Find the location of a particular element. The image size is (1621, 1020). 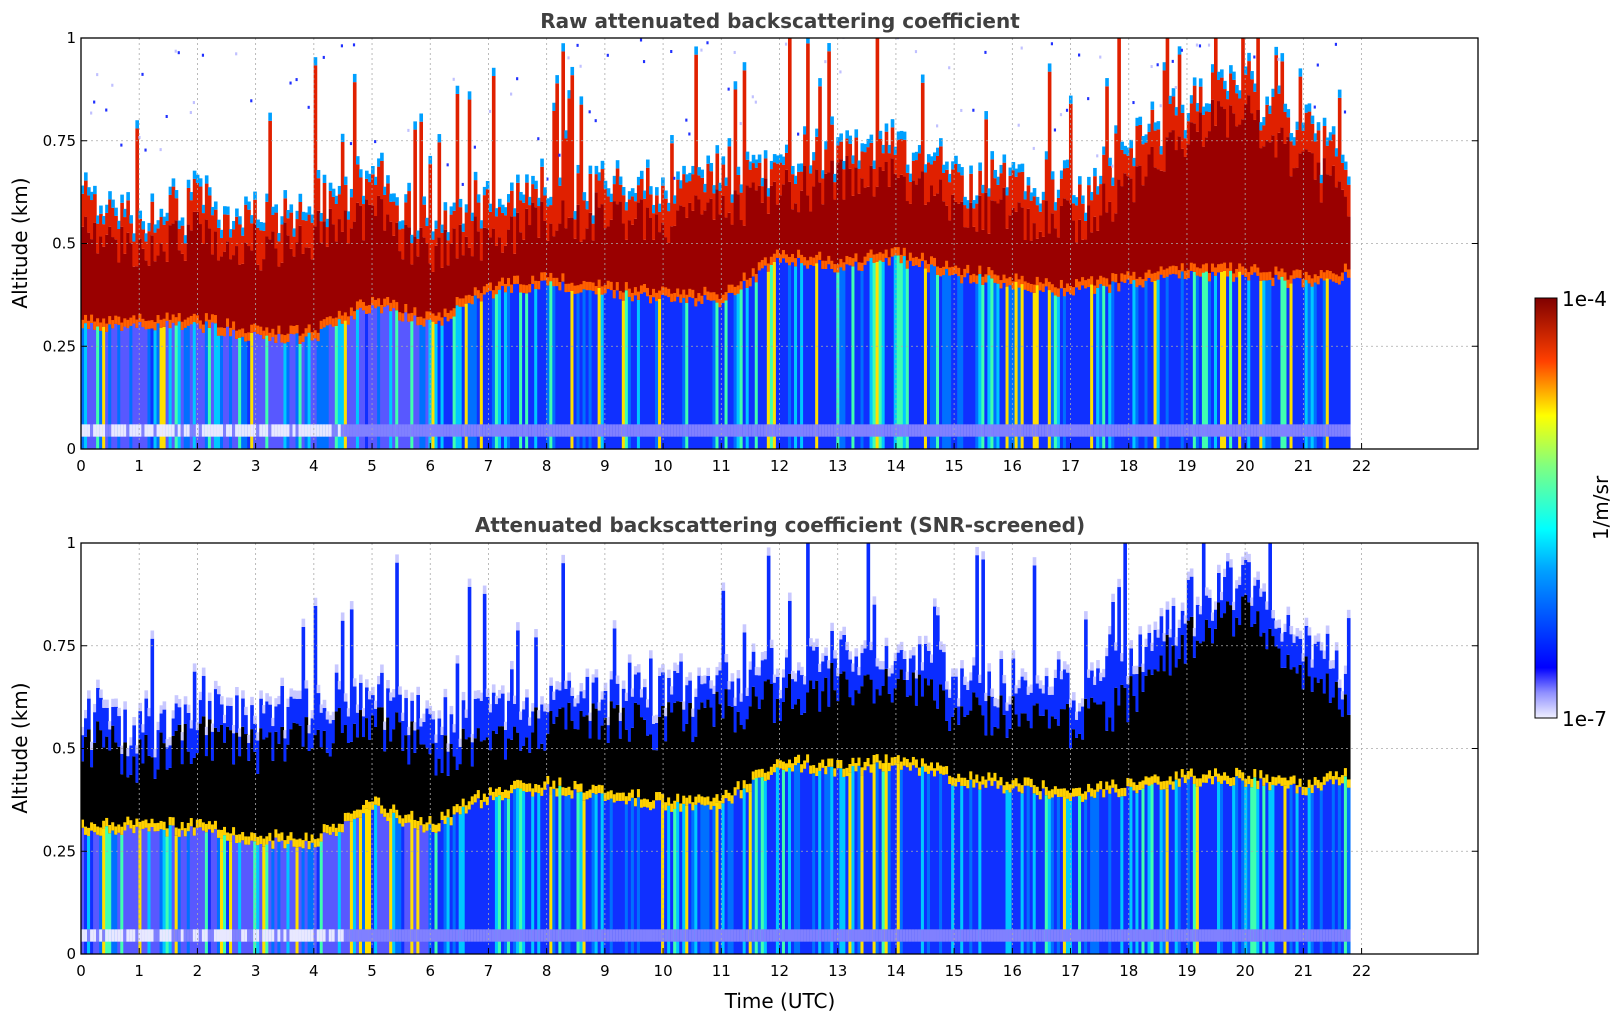

y-tick-label: 0.25 is located at coordinates (59, 346).